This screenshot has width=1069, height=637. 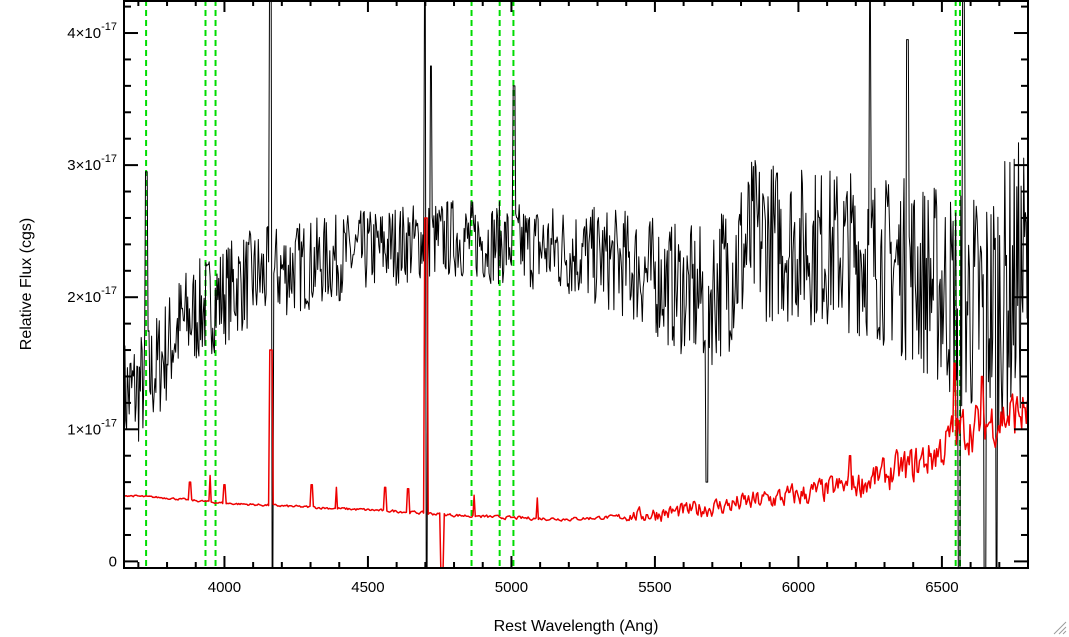 I want to click on y-tick-label: 3×10⁻¹⁷, so click(x=92, y=163).